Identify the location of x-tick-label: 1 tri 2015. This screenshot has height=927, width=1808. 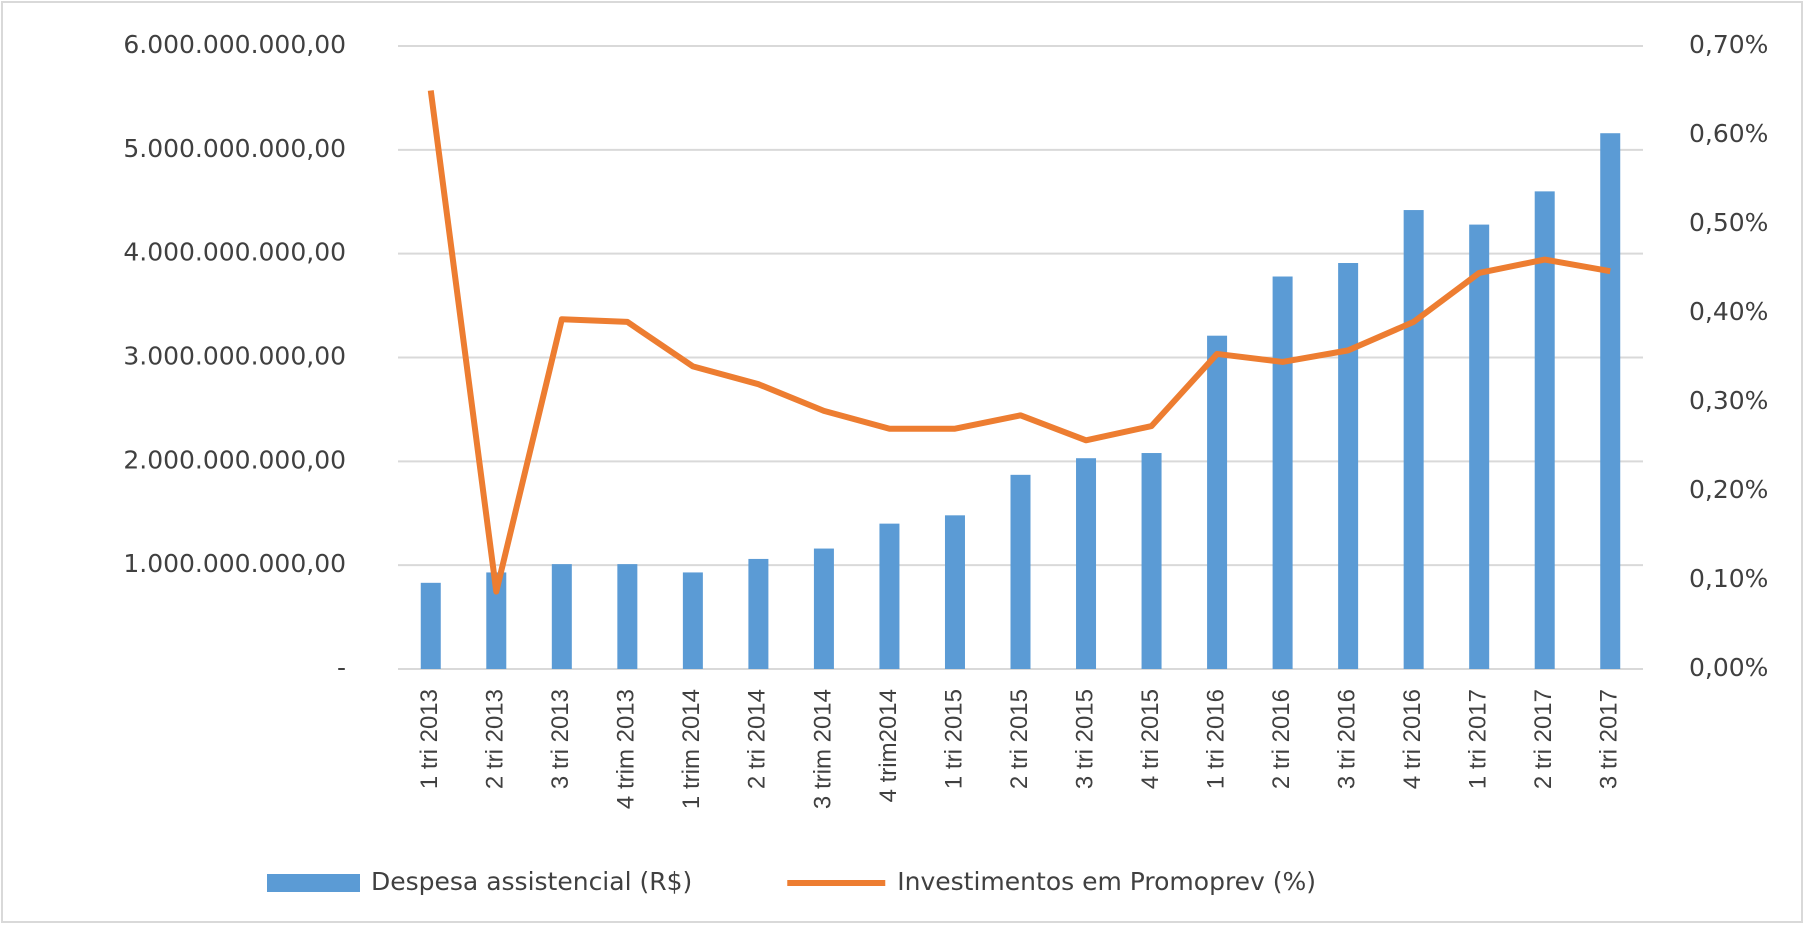
(953, 739).